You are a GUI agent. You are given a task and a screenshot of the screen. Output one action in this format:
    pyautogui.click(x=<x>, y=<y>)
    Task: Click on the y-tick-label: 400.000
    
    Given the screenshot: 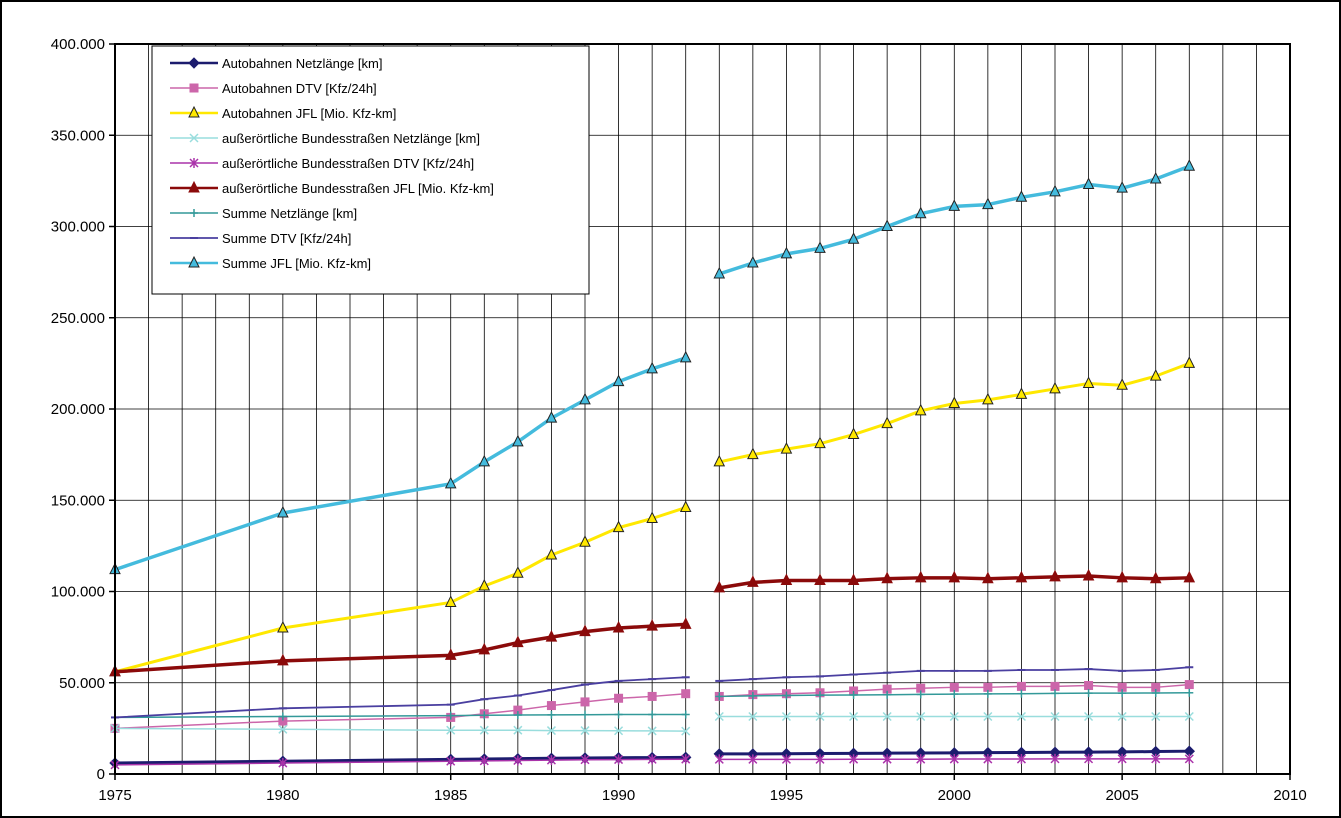 What is the action you would take?
    pyautogui.click(x=78, y=44)
    